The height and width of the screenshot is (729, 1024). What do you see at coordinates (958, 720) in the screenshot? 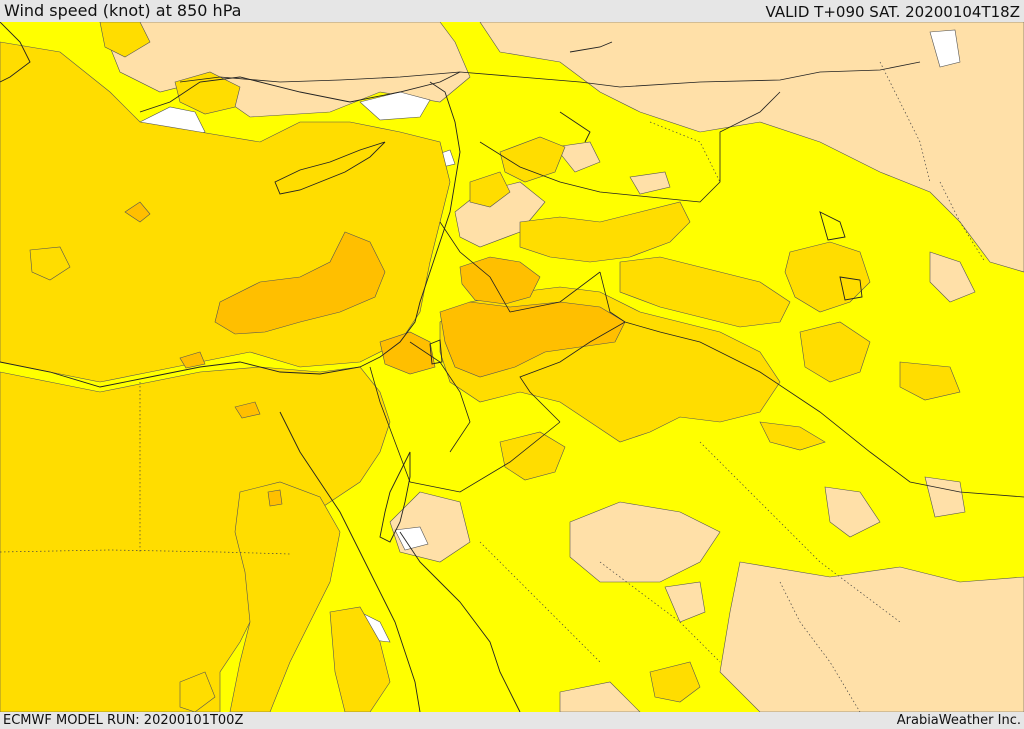
I see `credit: ArabiaWeather Inc.` at bounding box center [958, 720].